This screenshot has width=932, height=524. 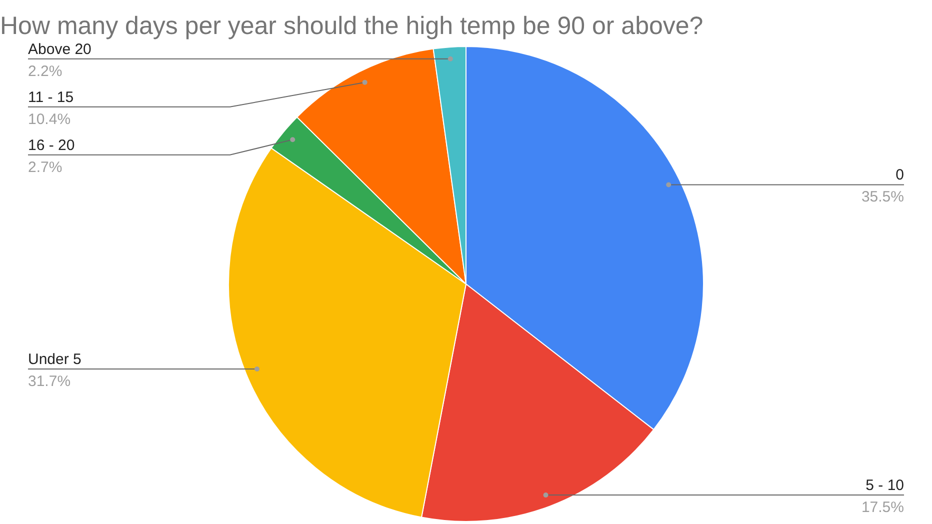 I want to click on data-label: 31.7%, so click(x=49, y=381).